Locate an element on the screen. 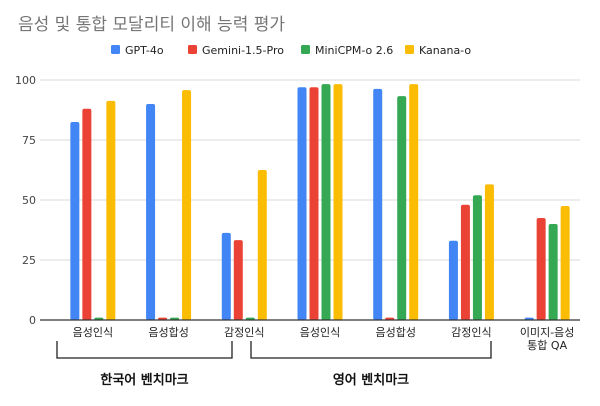 This screenshot has height=406, width=600. x-tick-label: 이미지-음성 is located at coordinates (547, 332).